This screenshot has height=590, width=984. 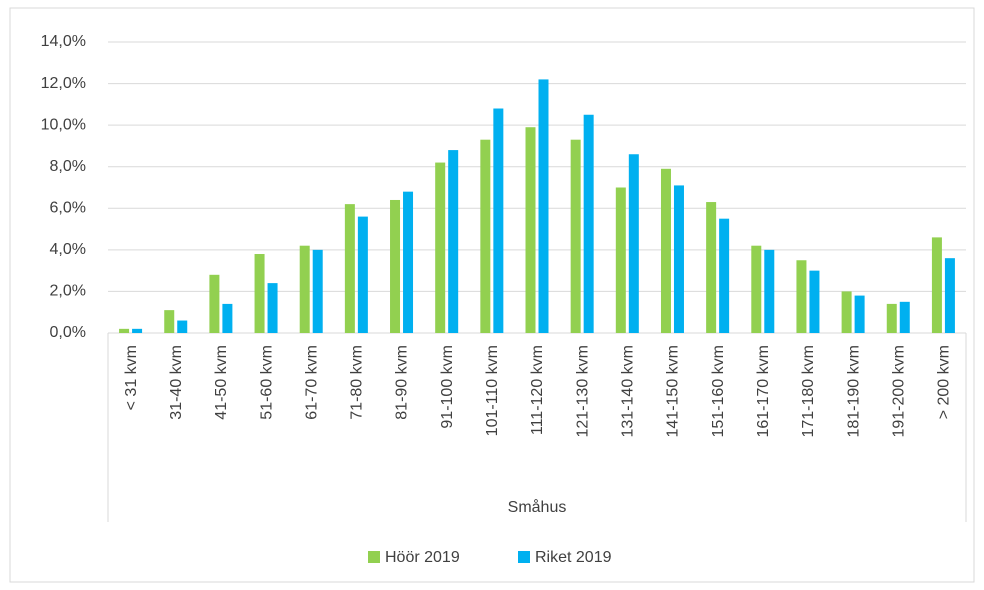 What do you see at coordinates (582, 391) in the screenshot?
I see `x-tick-label: 121-130 kvm` at bounding box center [582, 391].